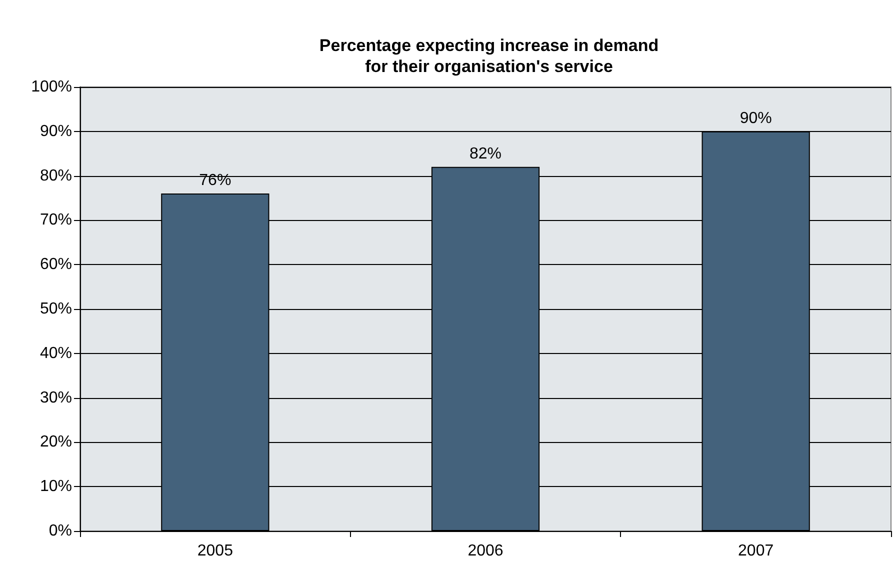  I want to click on chart-title: Percentage expecting increase in demand for their organisation's service, so click(489, 56).